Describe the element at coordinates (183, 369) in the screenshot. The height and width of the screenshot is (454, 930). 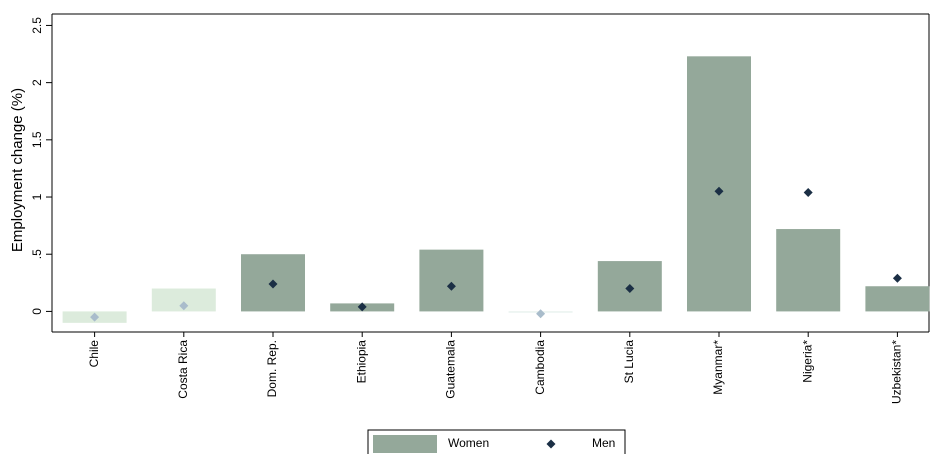
I see `x-tick-label: Costa Rica` at that location.